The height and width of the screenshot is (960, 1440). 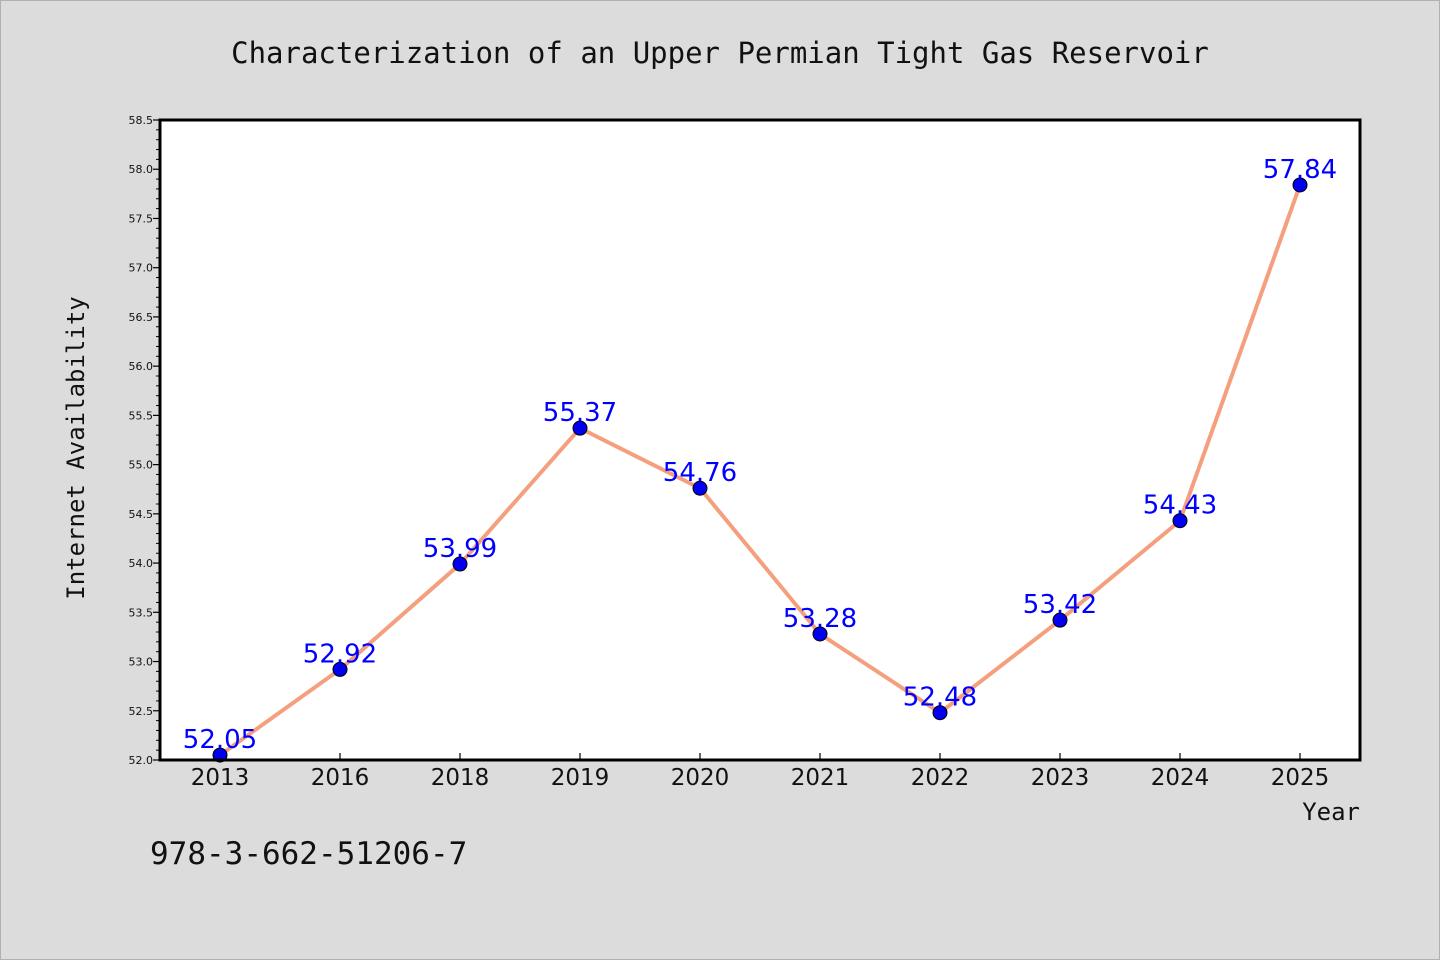 What do you see at coordinates (940, 698) in the screenshot?
I see `data-label: 52.48` at bounding box center [940, 698].